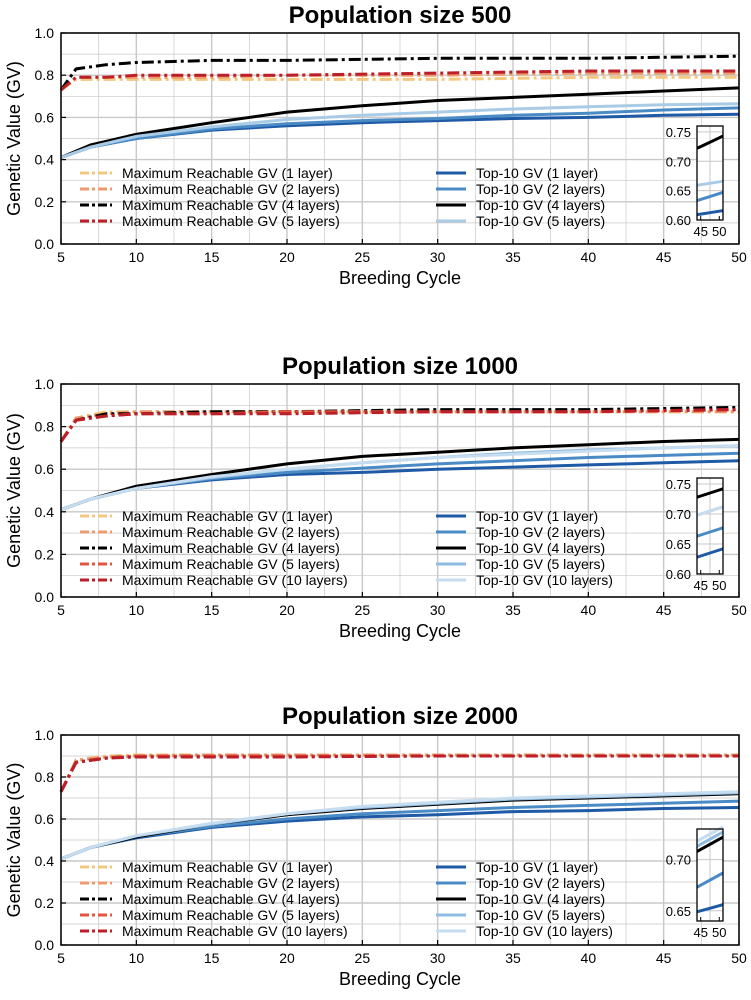 The height and width of the screenshot is (1000, 751). Describe the element at coordinates (696, 882) in the screenshot. I see `inset-plot: 0.65 0.70 45 50` at that location.